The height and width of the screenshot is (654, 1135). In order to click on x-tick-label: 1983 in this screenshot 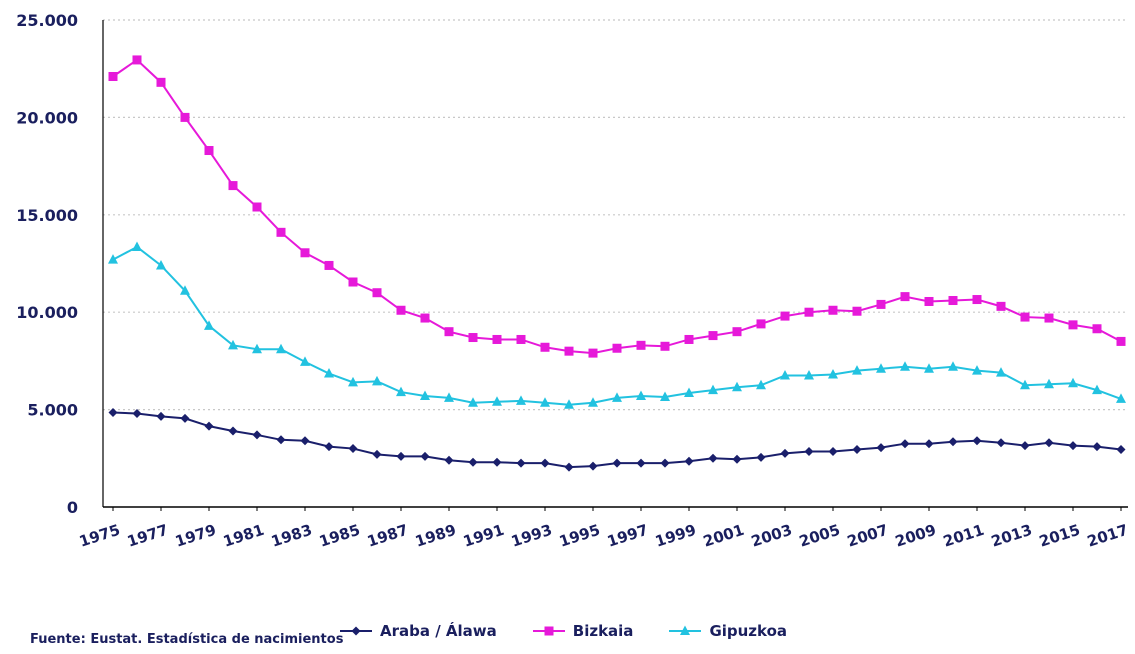, I will do `click(291, 536)`.